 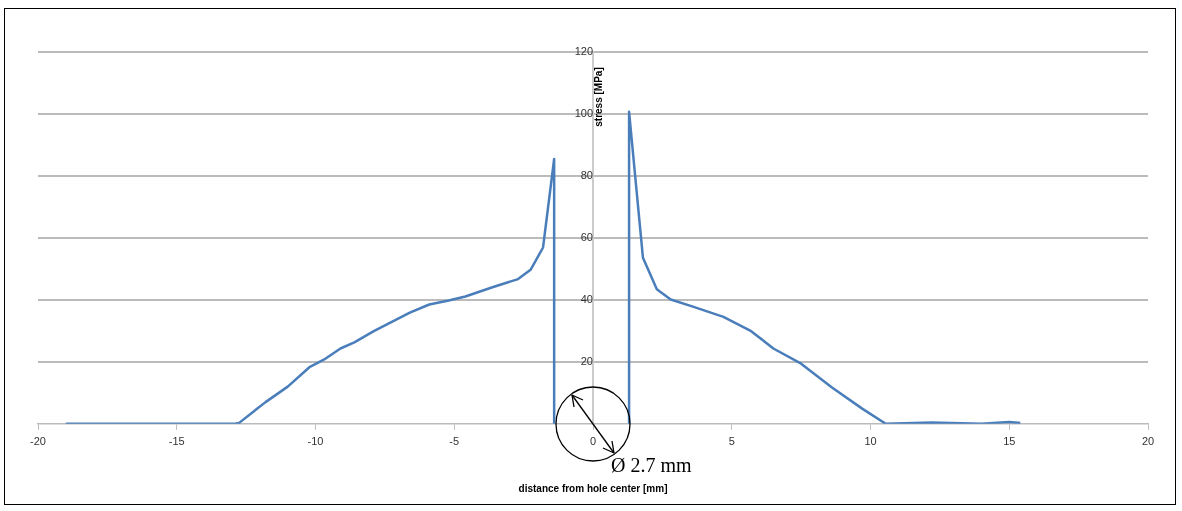 What do you see at coordinates (593, 441) in the screenshot?
I see `x-tick-label: 0` at bounding box center [593, 441].